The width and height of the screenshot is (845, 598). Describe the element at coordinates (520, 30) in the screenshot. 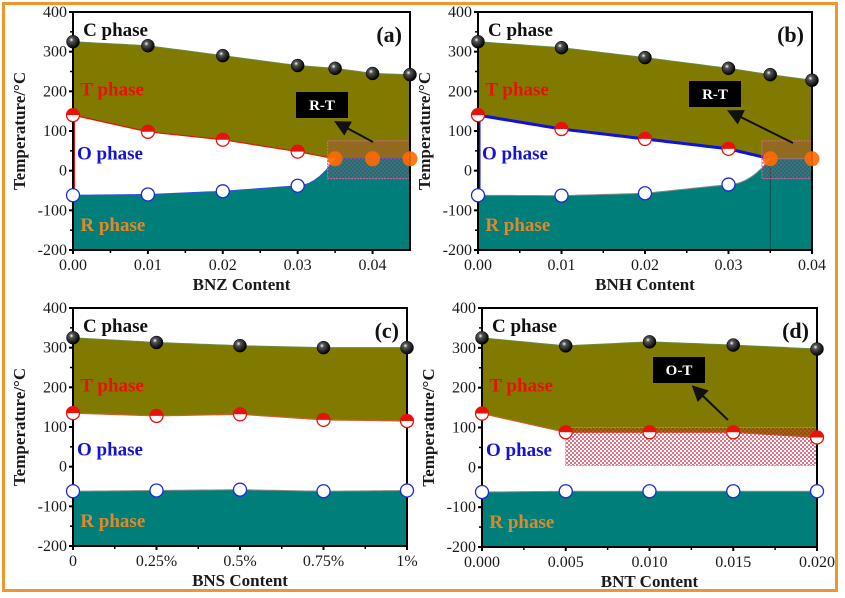

I see `phase-label-c: C phase` at that location.